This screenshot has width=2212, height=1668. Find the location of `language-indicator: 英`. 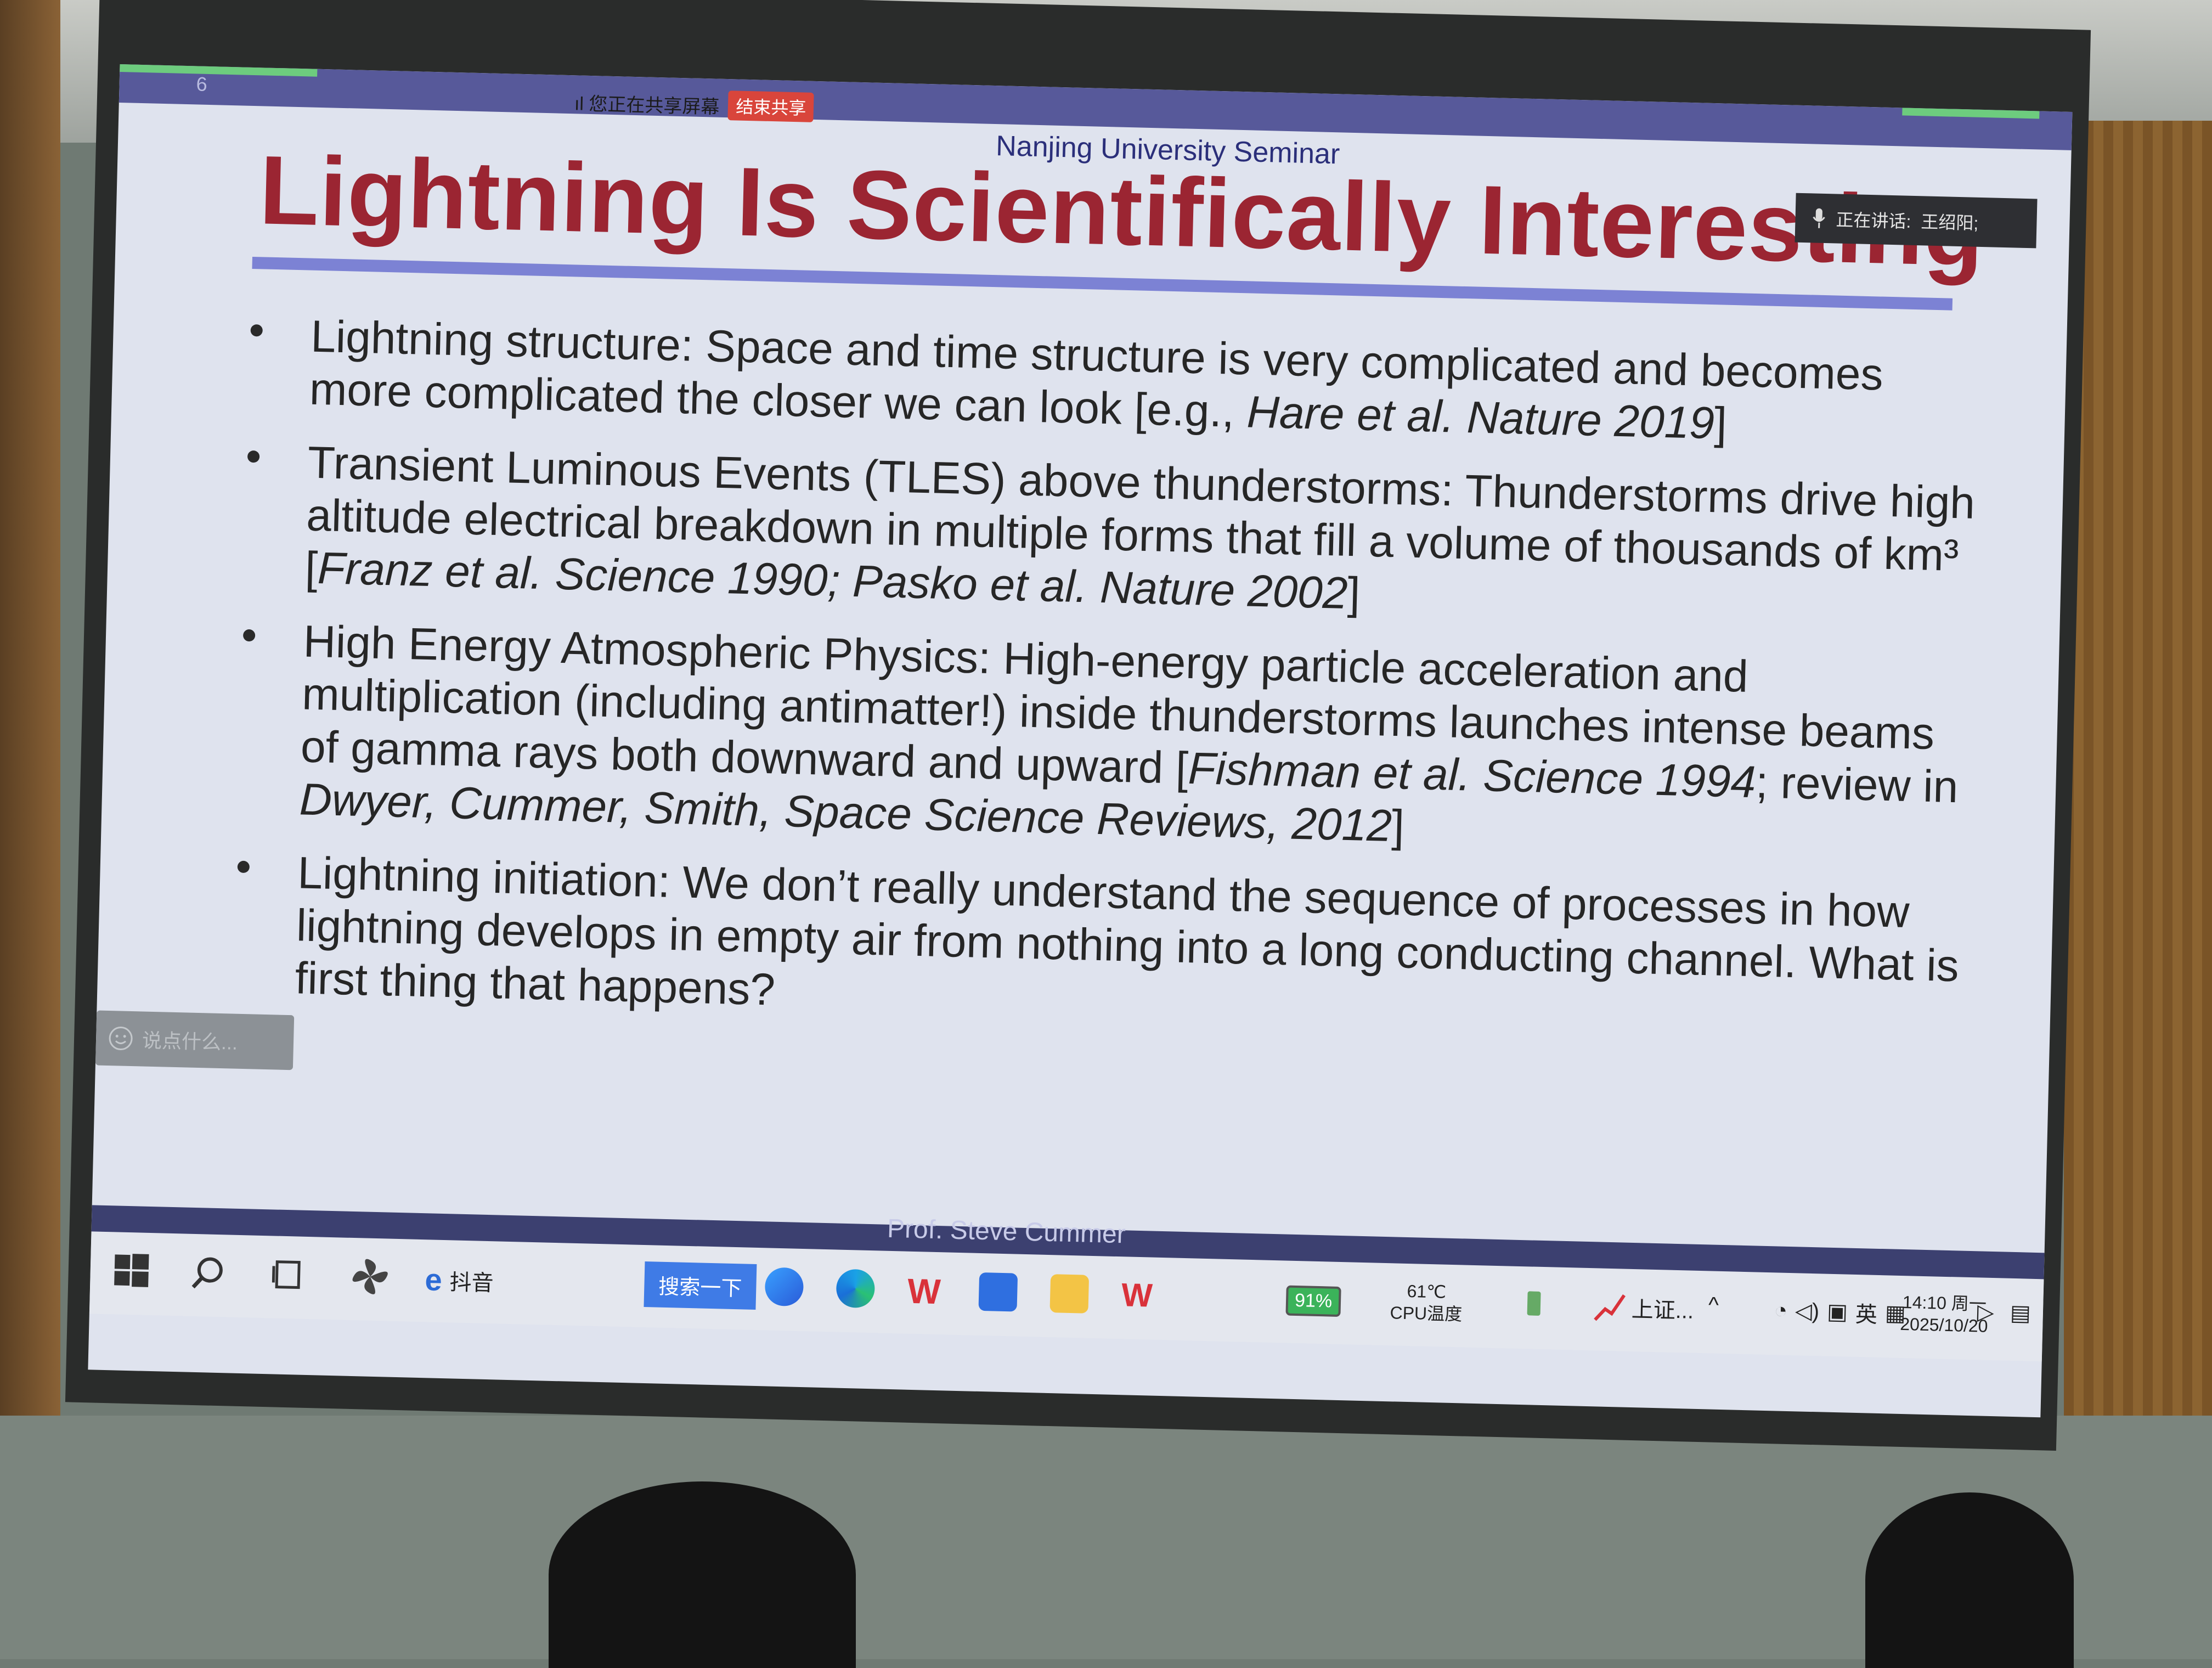

language-indicator: 英 is located at coordinates (1867, 1314).